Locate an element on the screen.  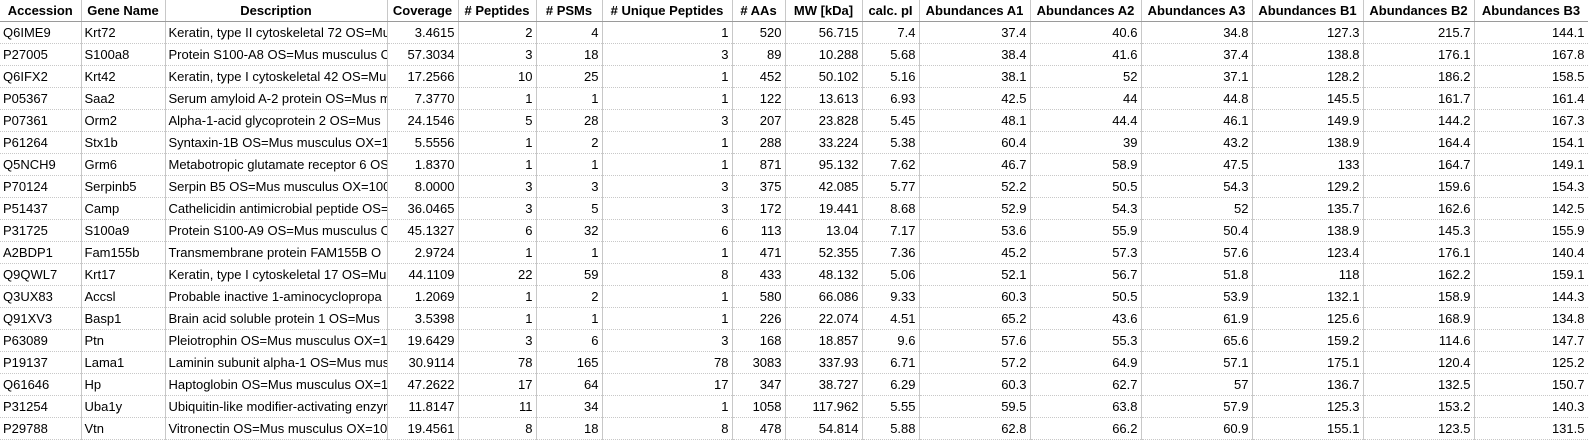
cell-a3: 53.9 is located at coordinates (1197, 296).